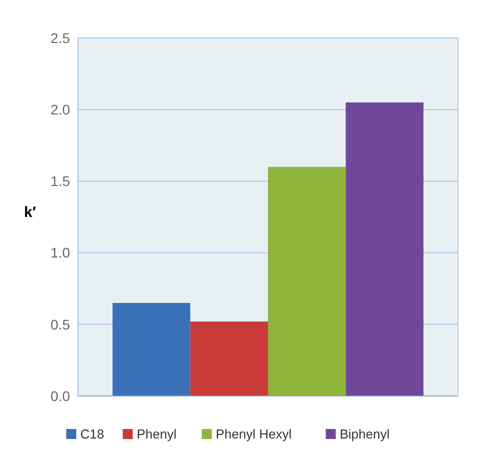  Describe the element at coordinates (60, 324) in the screenshot. I see `y-tick-label: 0.5` at that location.